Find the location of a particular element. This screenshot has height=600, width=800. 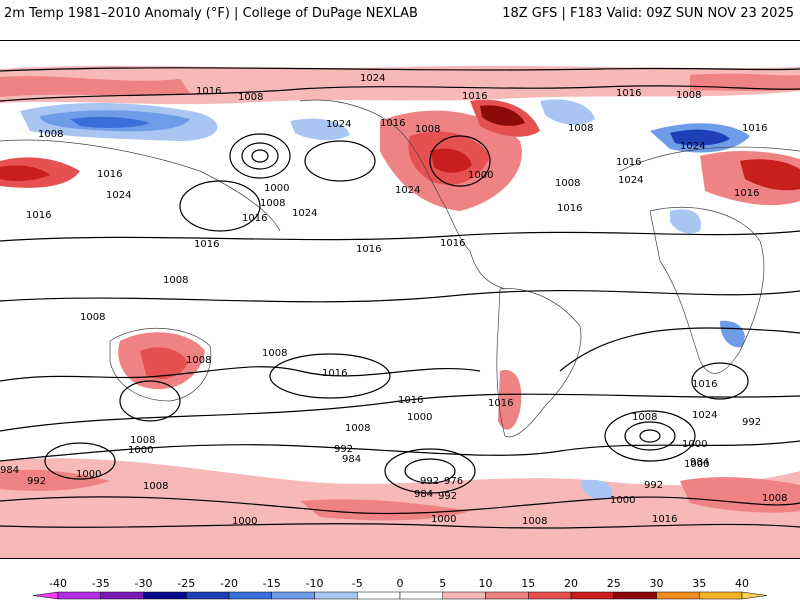

colorbar-max-arrow is located at coordinates (754, 595).